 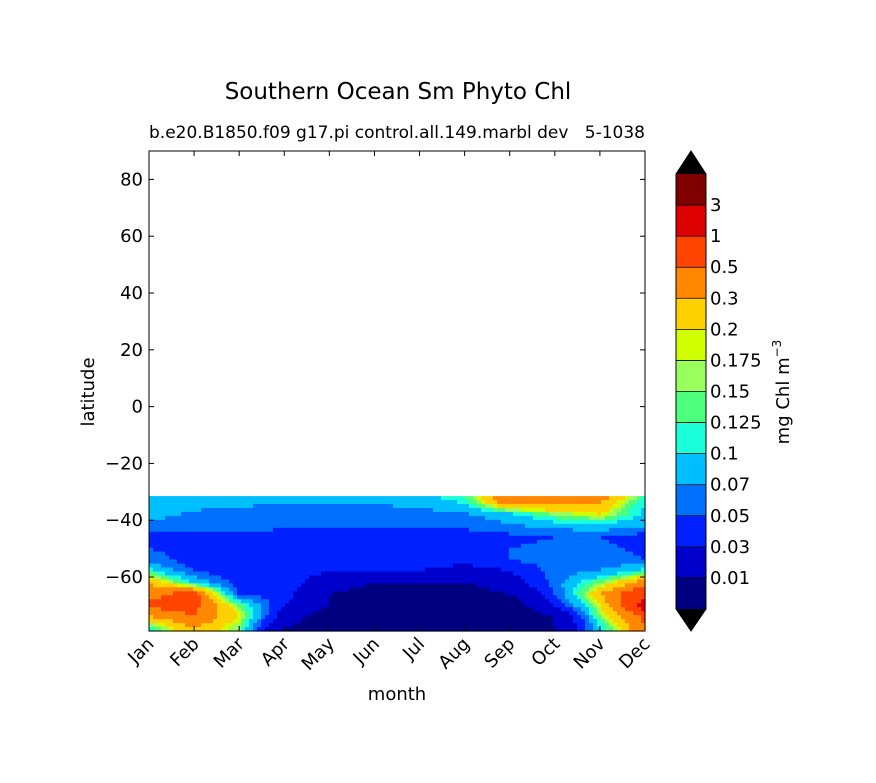 What do you see at coordinates (730, 516) in the screenshot?
I see `colorbar-tick-label: 0.05` at bounding box center [730, 516].